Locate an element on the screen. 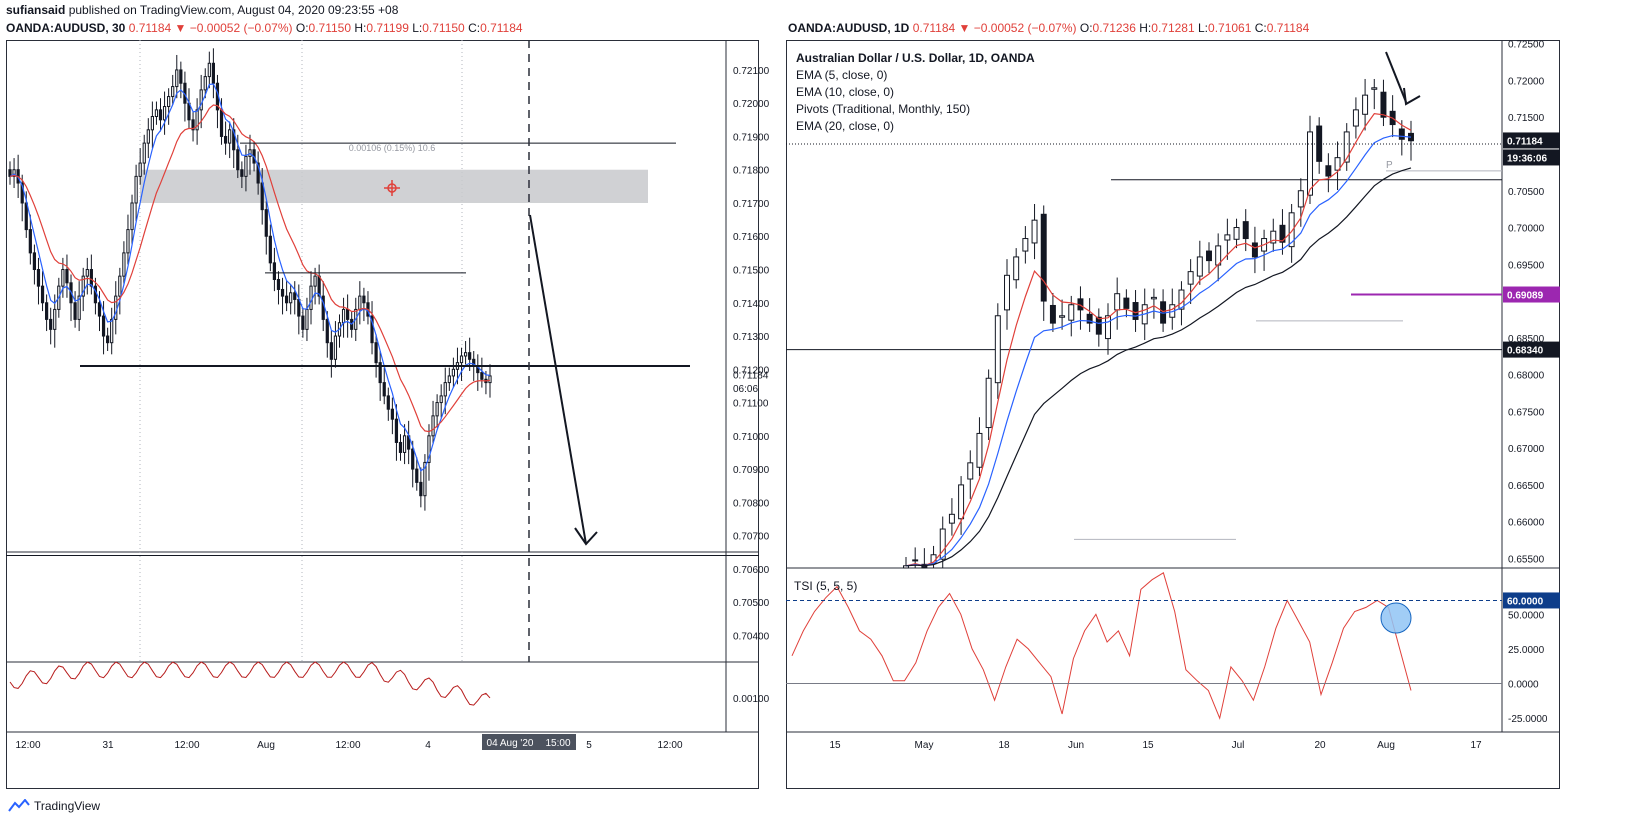 Image resolution: width=1632 pixels, height=824 pixels. time-tick: Jul is located at coordinates (1238, 745).